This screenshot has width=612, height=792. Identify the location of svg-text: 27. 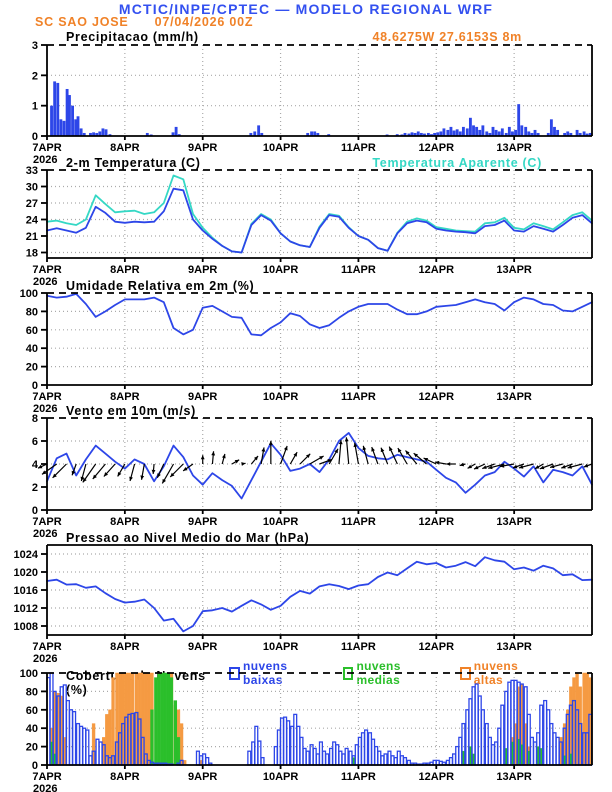
(32, 204).